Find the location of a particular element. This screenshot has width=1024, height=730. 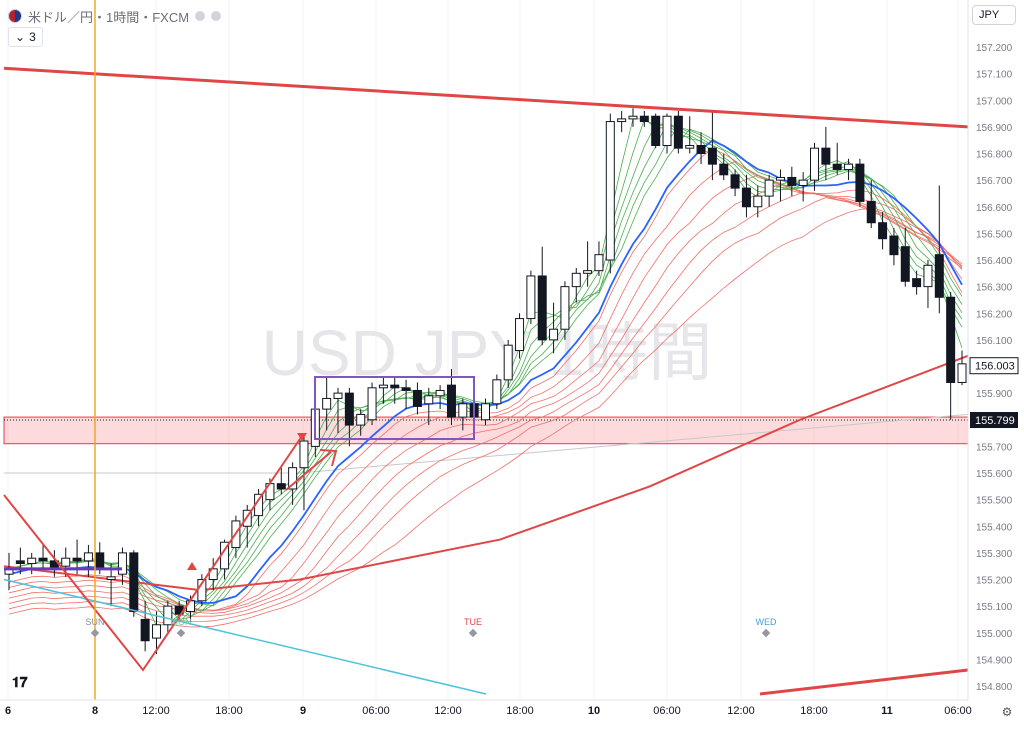

y-tick-label: 157.000 is located at coordinates (994, 101).